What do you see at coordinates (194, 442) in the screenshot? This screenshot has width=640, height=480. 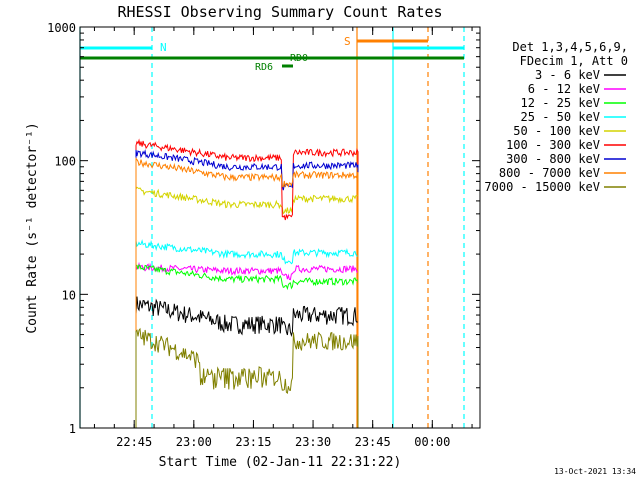 I see `x-tick-label: 23:00` at bounding box center [194, 442].